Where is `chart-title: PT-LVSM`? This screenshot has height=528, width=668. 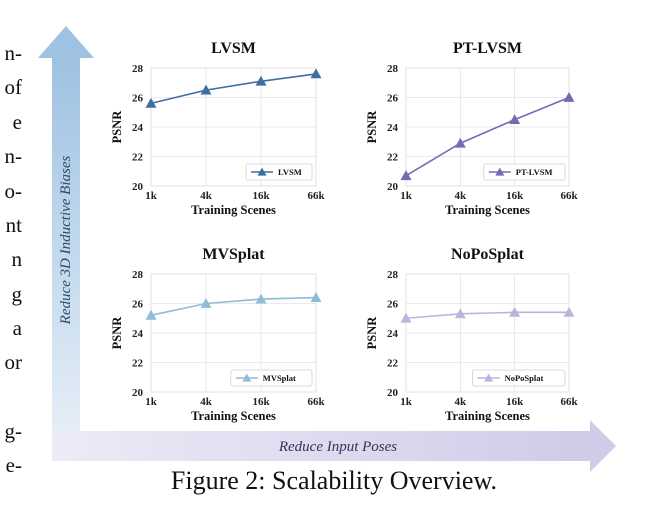 chart-title: PT-LVSM is located at coordinates (487, 48).